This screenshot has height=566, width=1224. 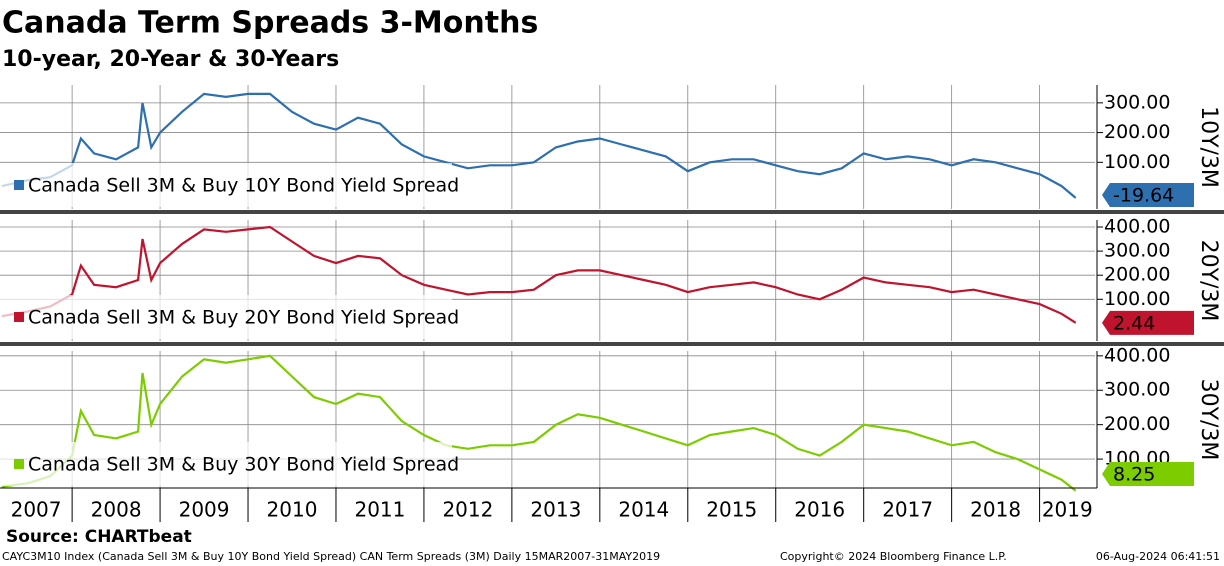 What do you see at coordinates (819, 510) in the screenshot?
I see `x-tick-label: 2016` at bounding box center [819, 510].